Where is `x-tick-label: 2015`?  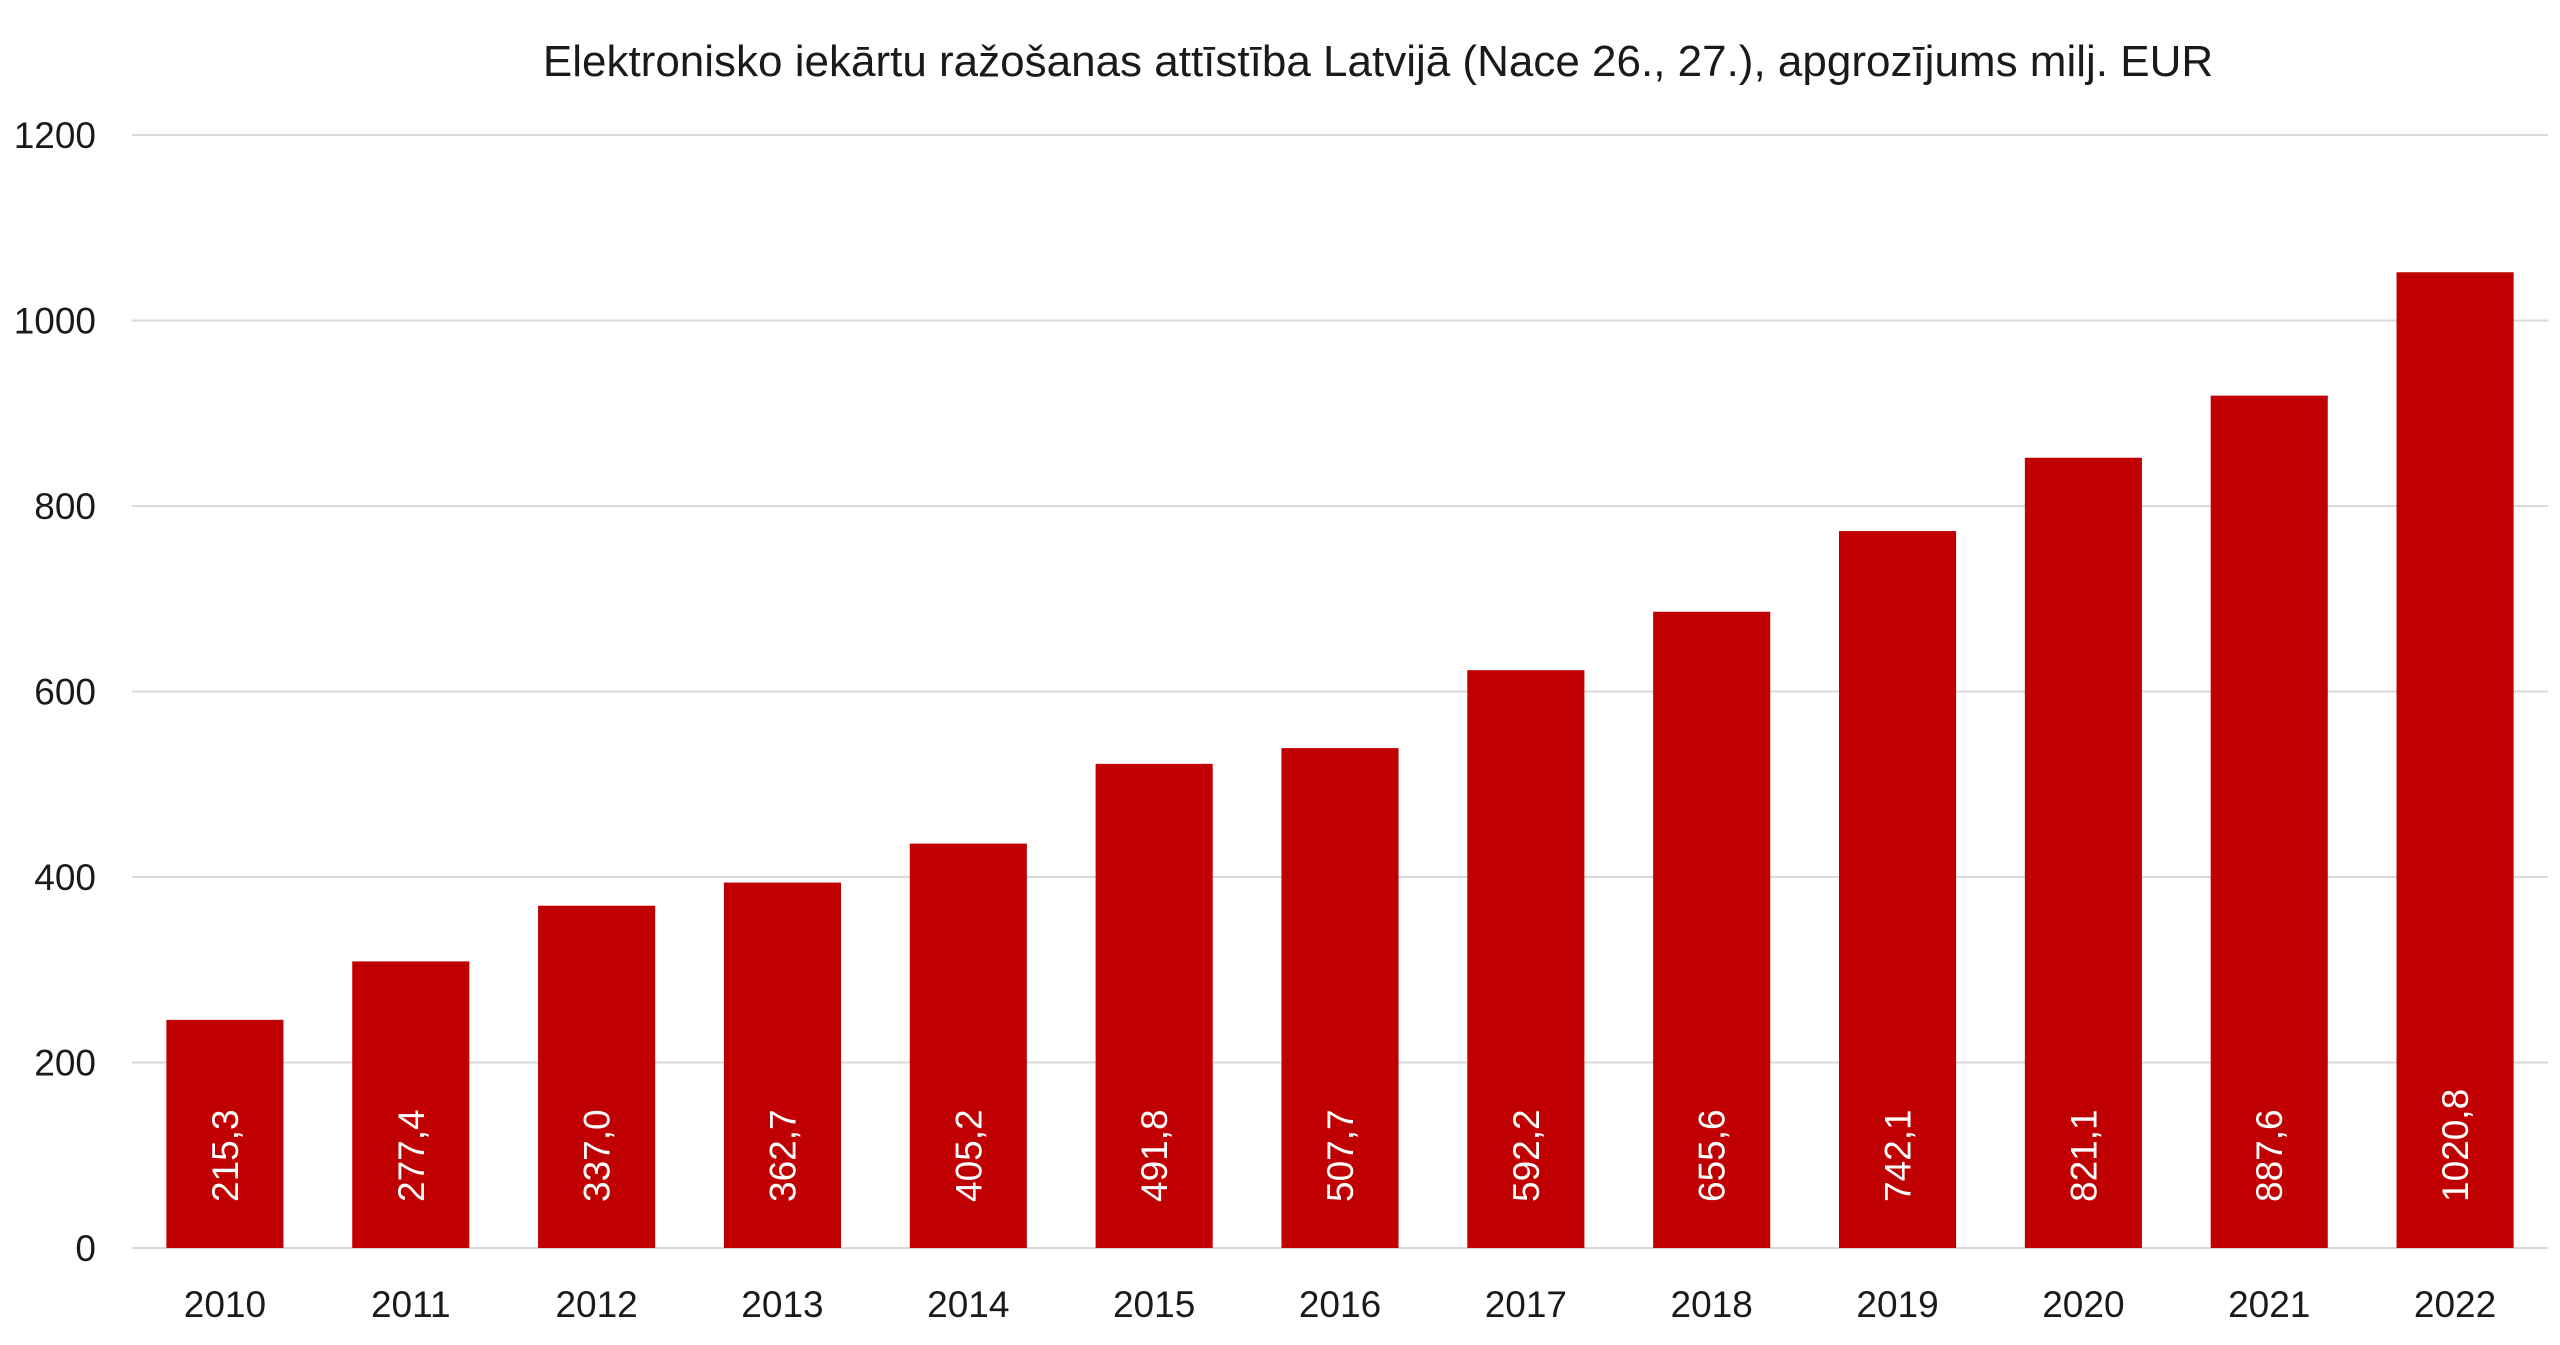 x-tick-label: 2015 is located at coordinates (1154, 1304).